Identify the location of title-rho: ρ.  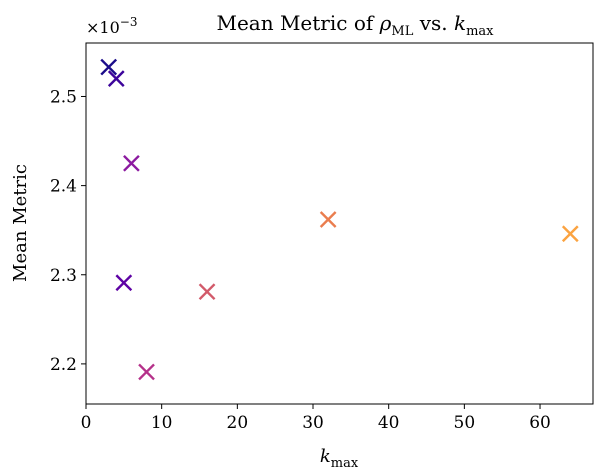
(385, 23).